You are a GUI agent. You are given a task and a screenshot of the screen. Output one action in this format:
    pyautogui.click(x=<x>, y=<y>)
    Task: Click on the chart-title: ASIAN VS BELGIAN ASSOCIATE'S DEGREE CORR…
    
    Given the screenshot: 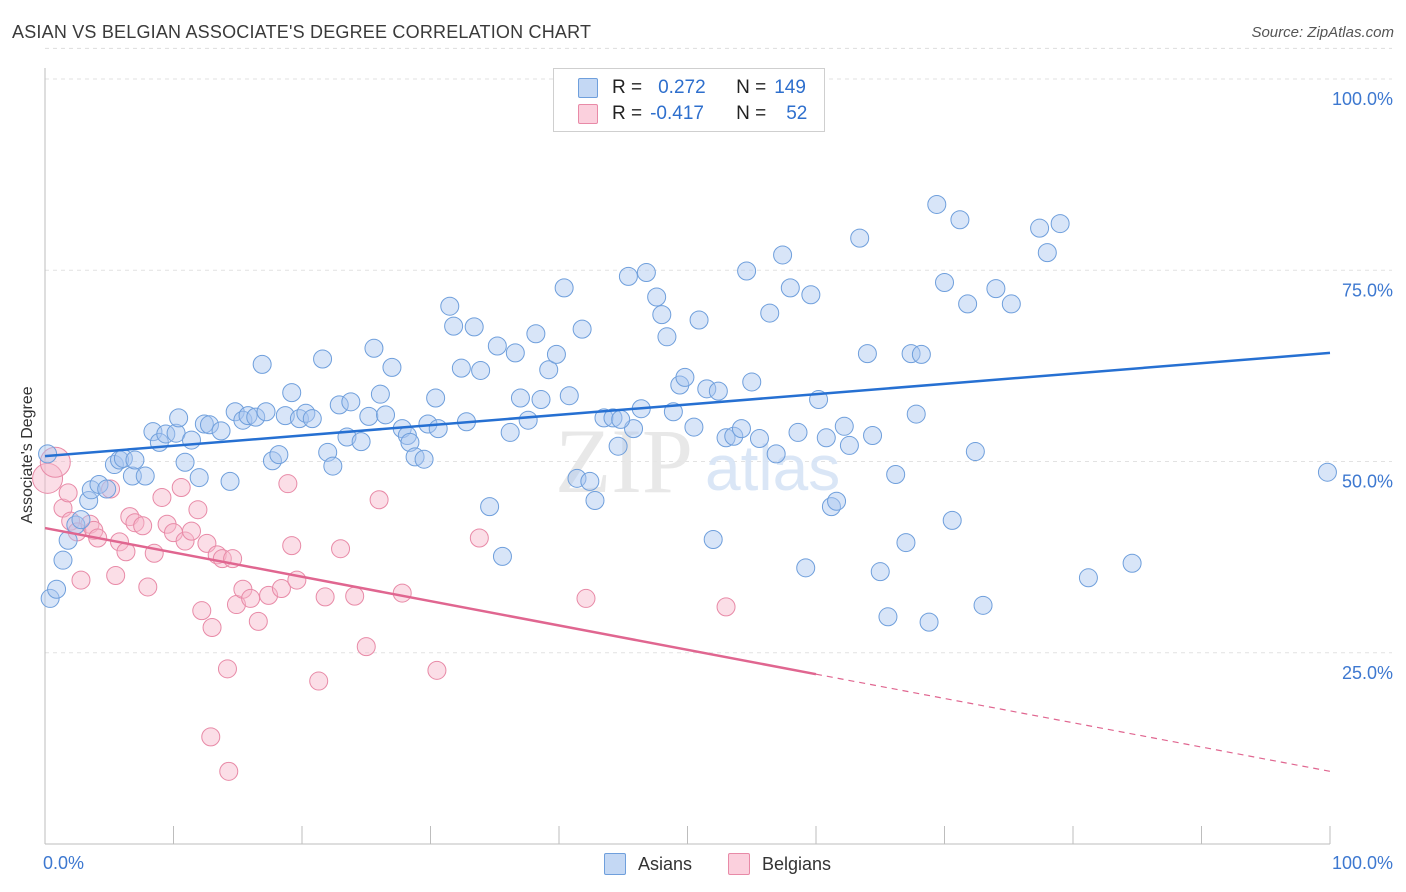 What is the action you would take?
    pyautogui.click(x=302, y=32)
    